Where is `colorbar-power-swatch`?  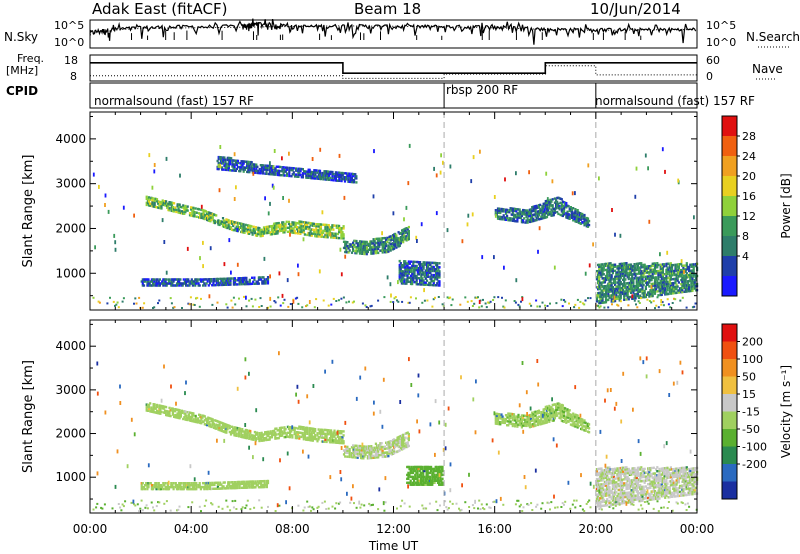
colorbar-power-swatch is located at coordinates (729, 206).